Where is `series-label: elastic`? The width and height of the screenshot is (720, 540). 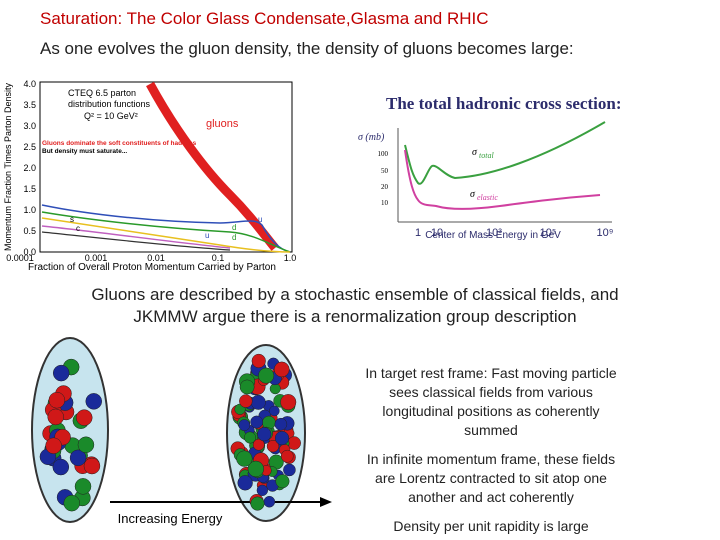 series-label: elastic is located at coordinates (487, 197).